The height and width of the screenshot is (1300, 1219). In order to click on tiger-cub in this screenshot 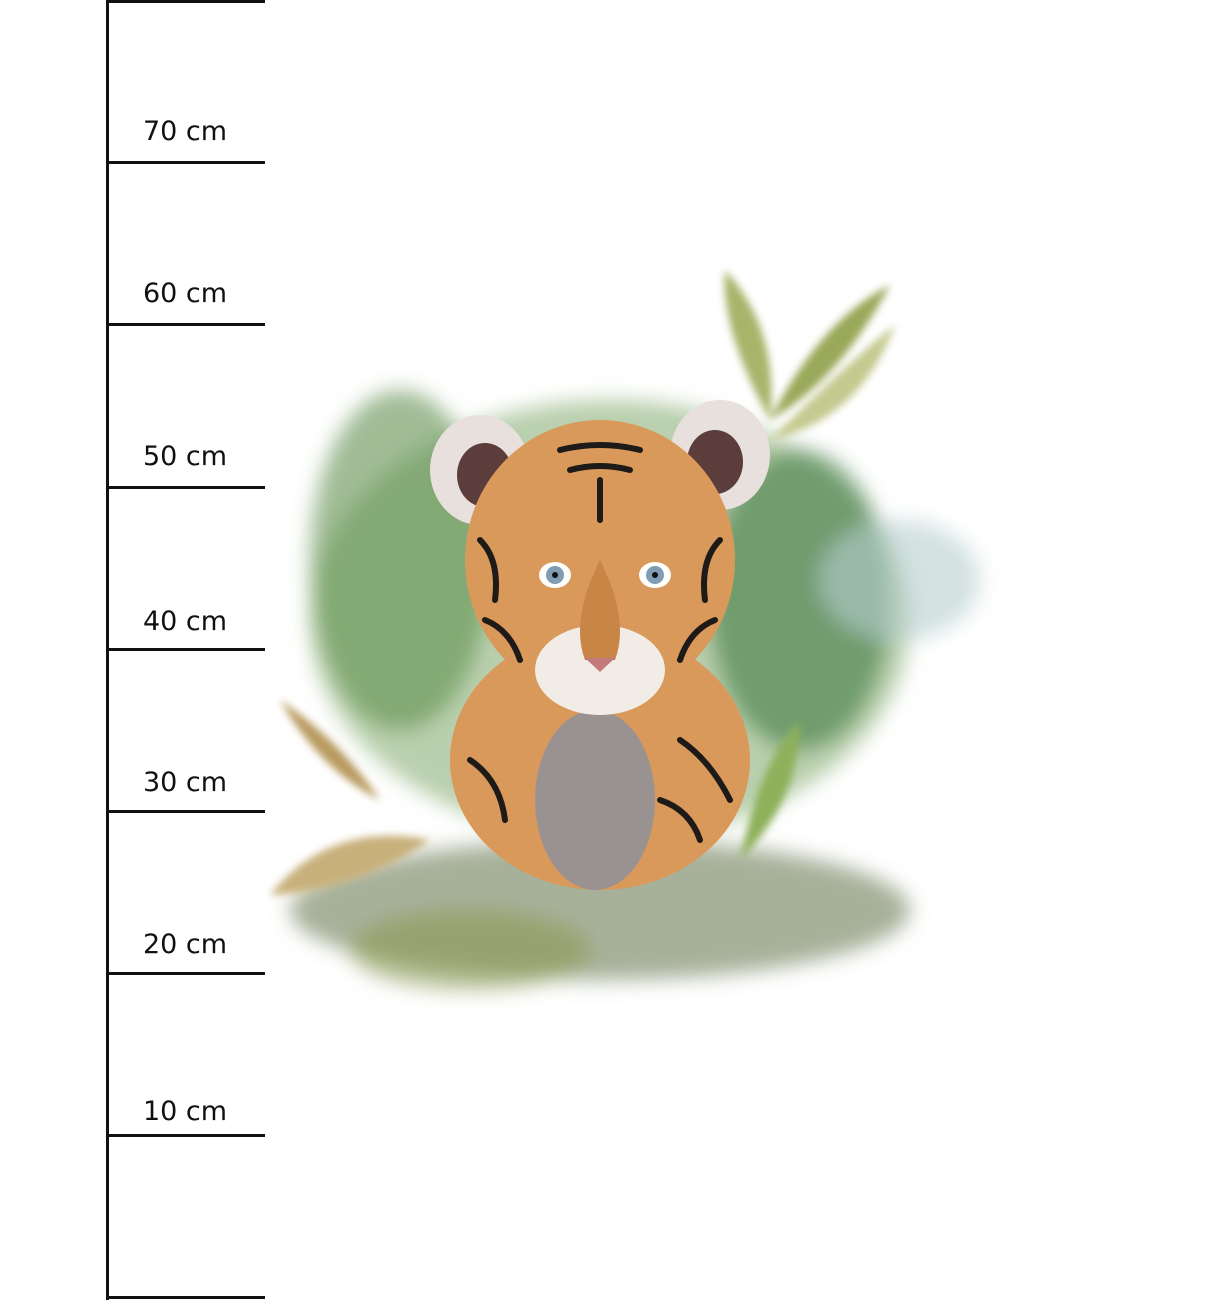, I will do `click(600, 645)`.